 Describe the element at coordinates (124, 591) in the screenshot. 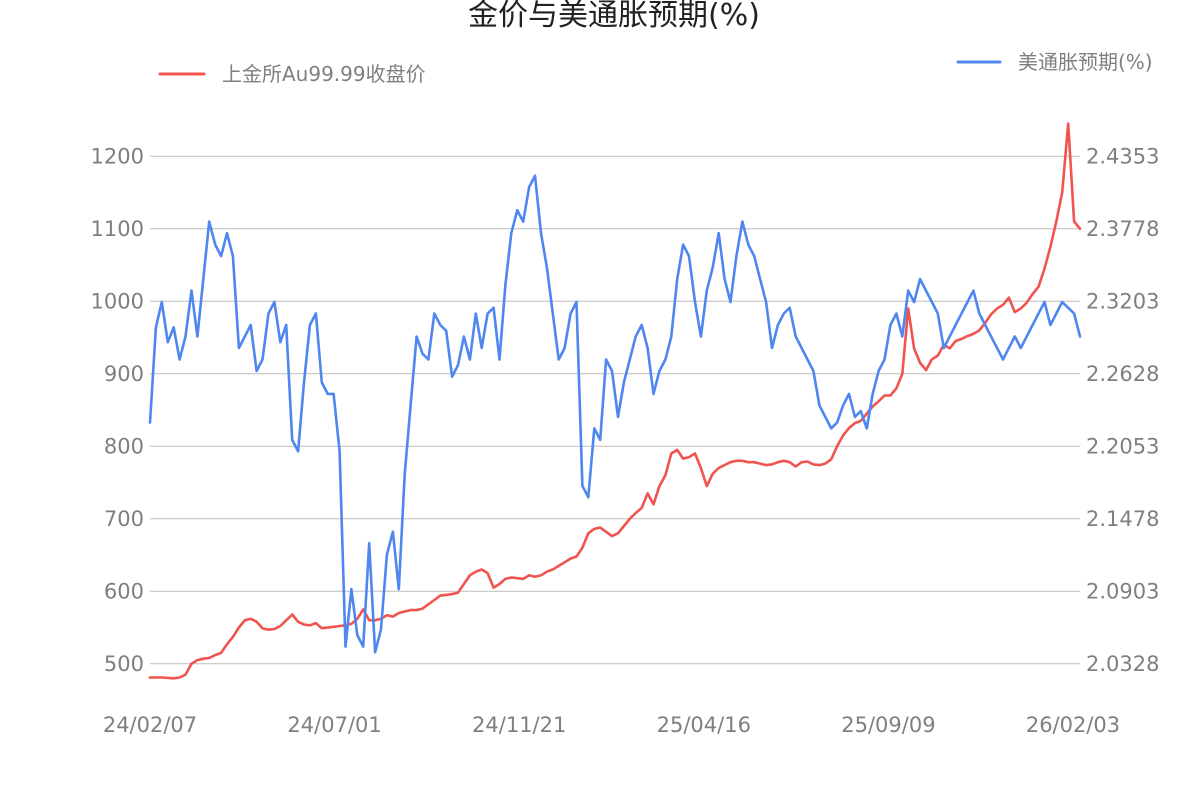

I see `left-tick-label: 600` at that location.